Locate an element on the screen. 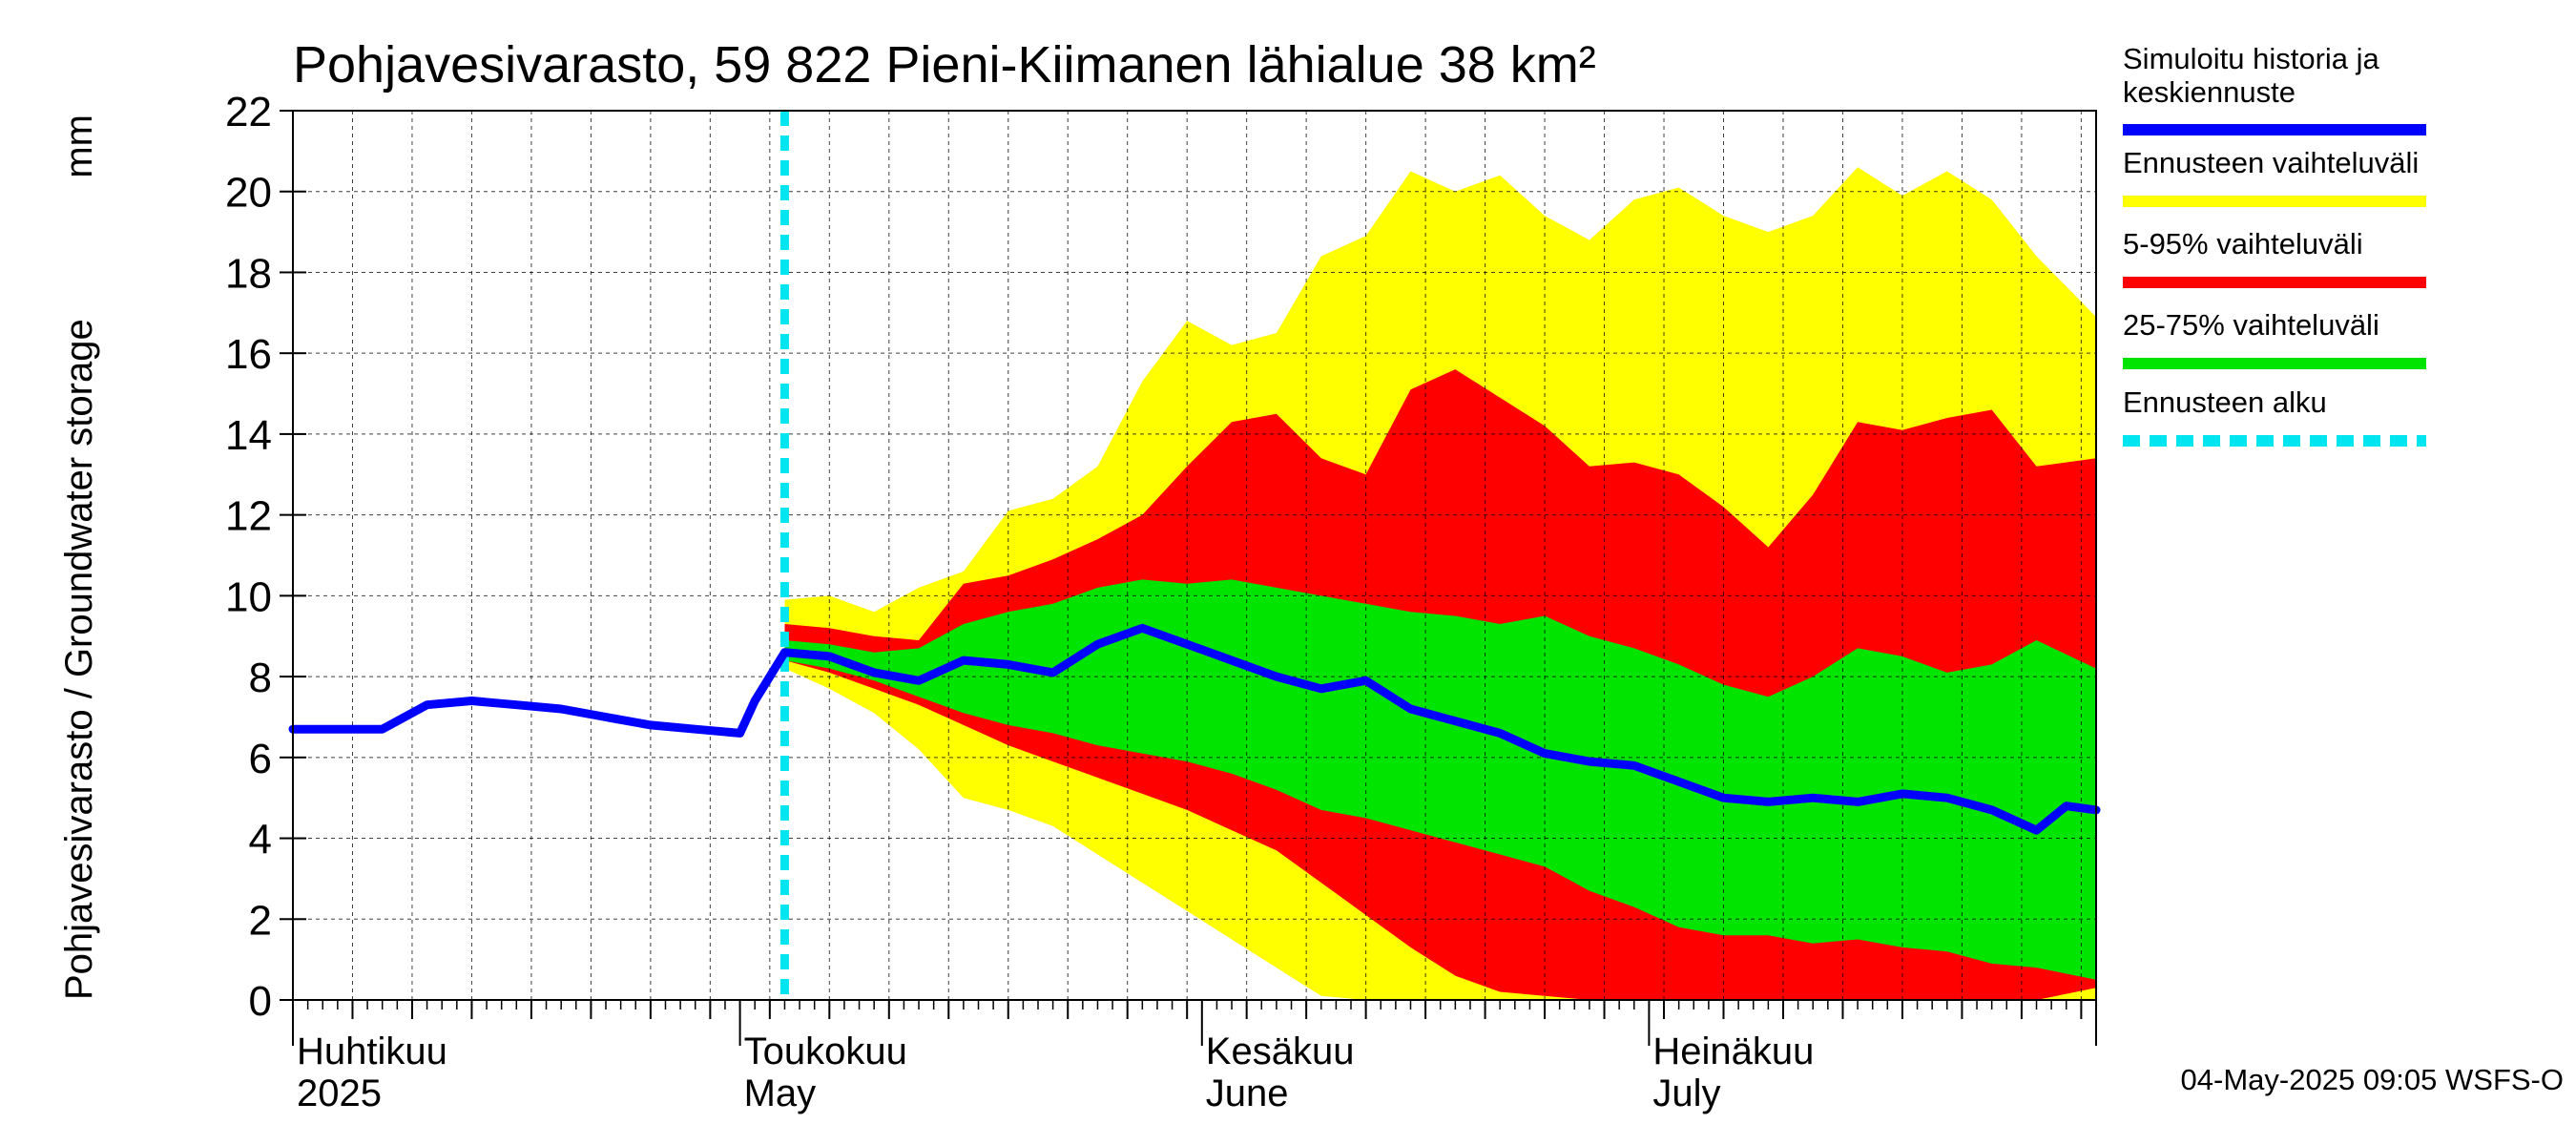 Image resolution: width=2576 pixels, height=1145 pixels. y-tick-label: 0 is located at coordinates (260, 1001).